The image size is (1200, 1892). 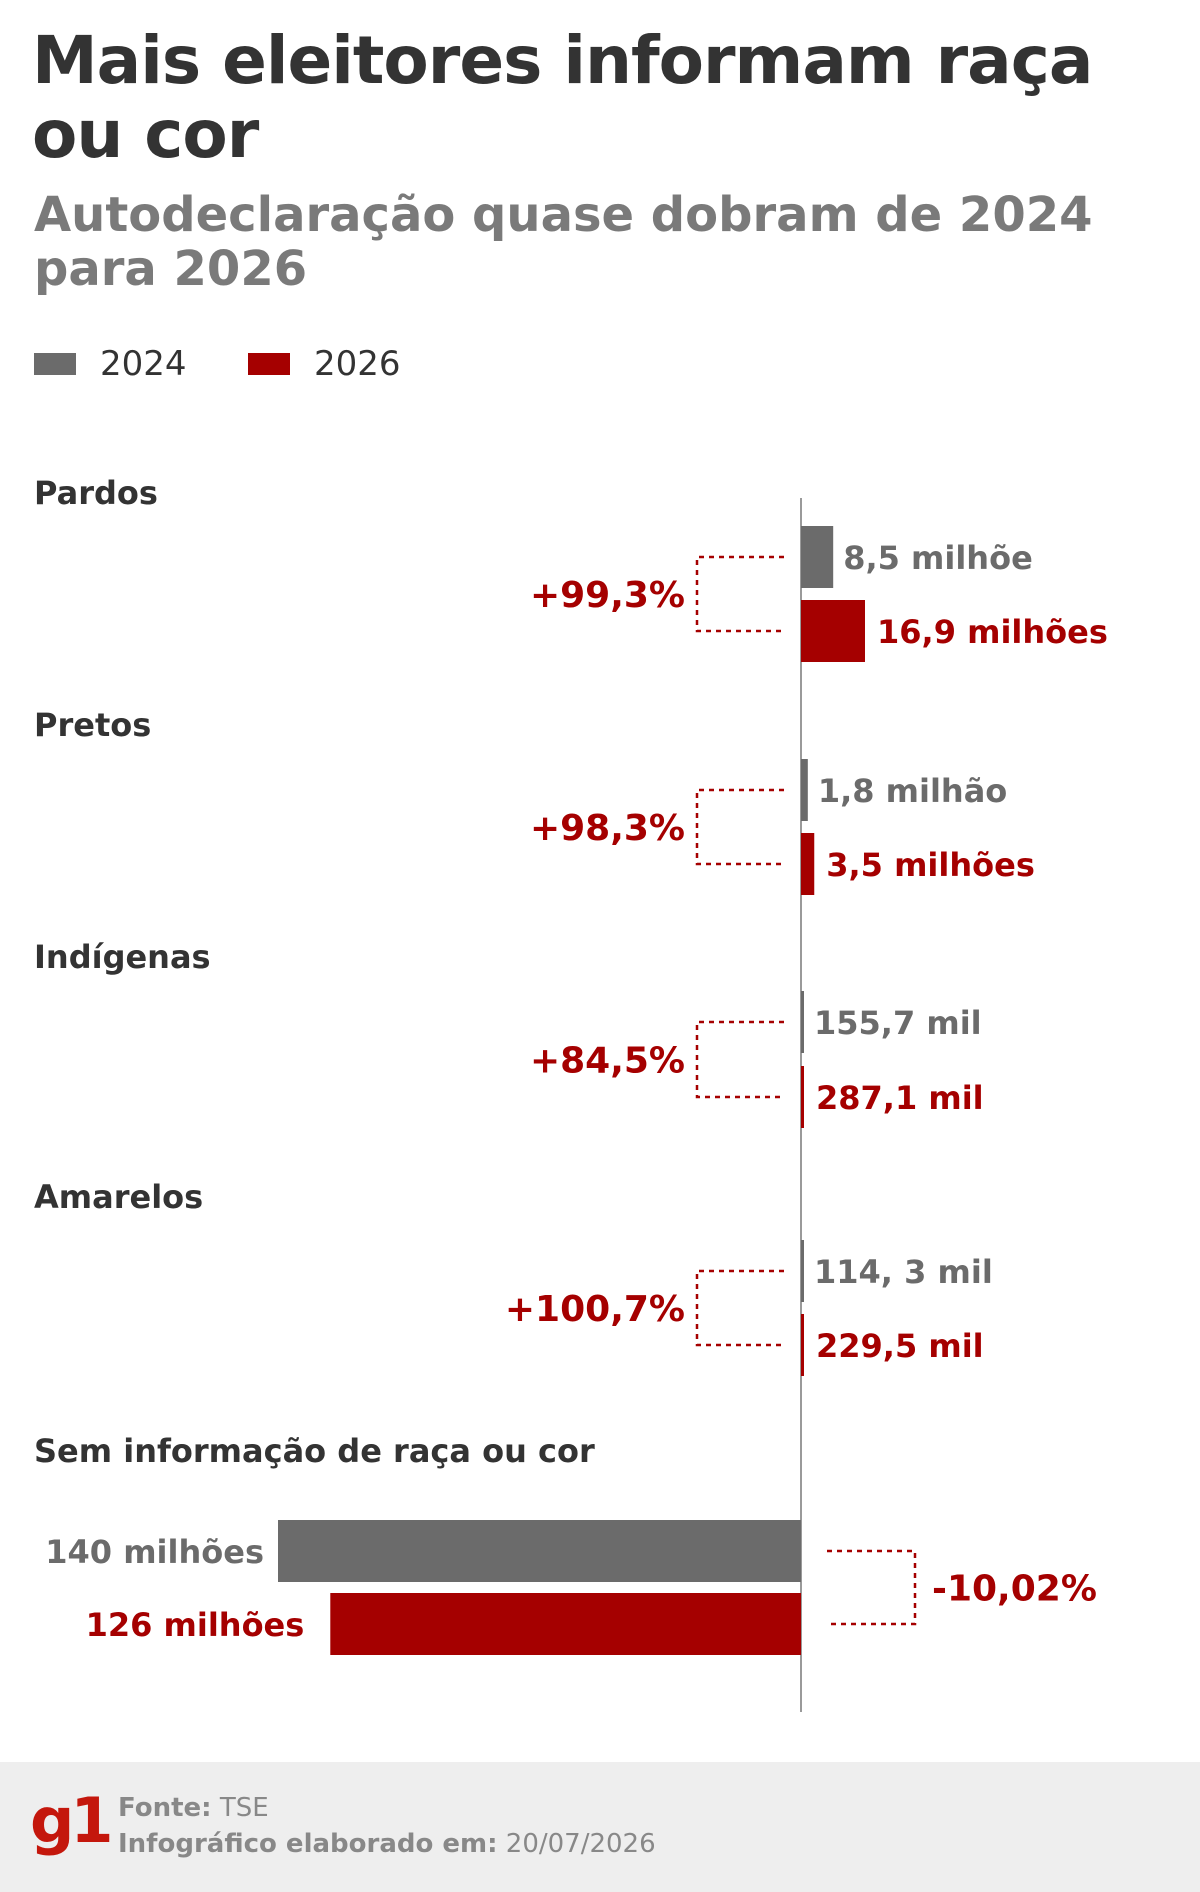 What do you see at coordinates (244, 1808) in the screenshot?
I see `source-value: TSE` at bounding box center [244, 1808].